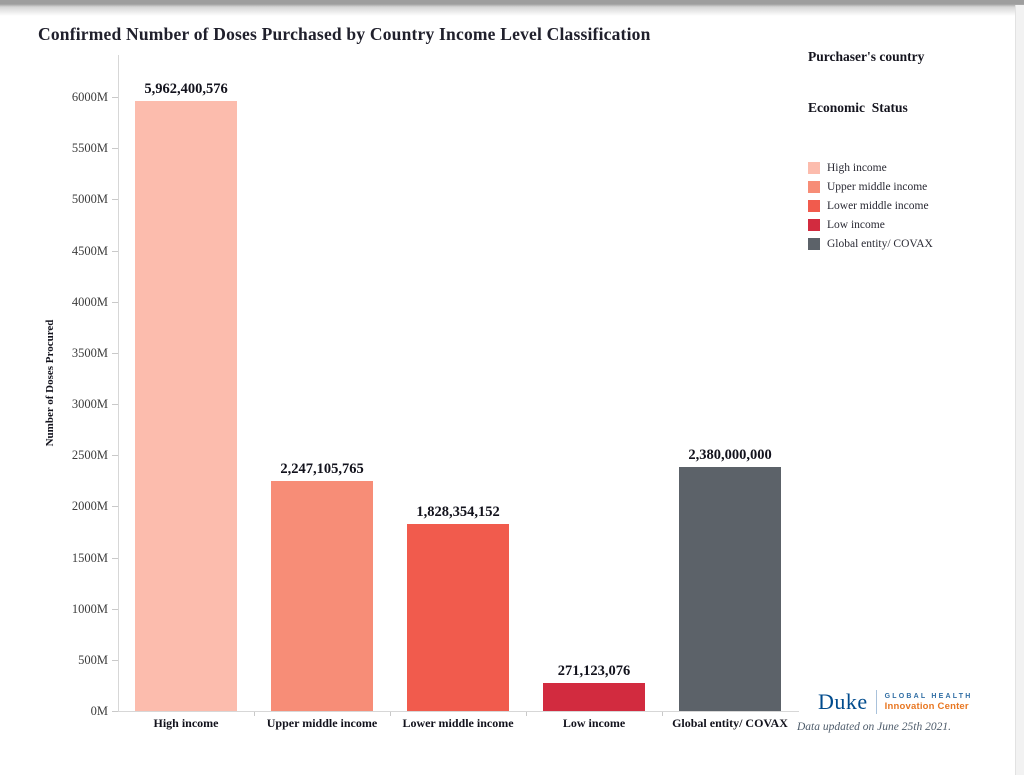 The width and height of the screenshot is (1024, 775). I want to click on logo-divider, so click(876, 702).